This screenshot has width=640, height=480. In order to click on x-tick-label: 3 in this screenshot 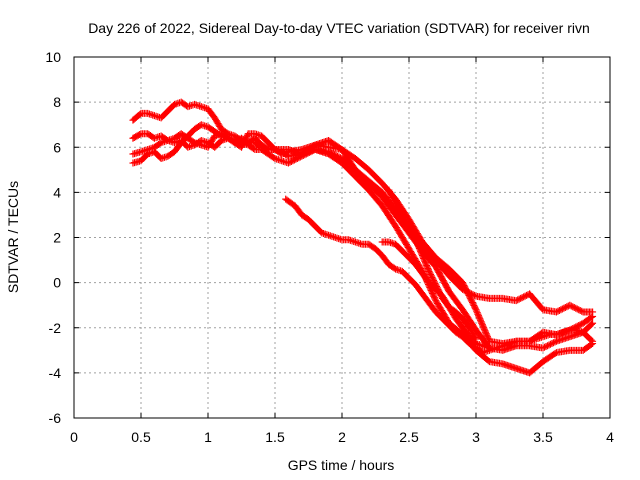, I will do `click(476, 437)`.